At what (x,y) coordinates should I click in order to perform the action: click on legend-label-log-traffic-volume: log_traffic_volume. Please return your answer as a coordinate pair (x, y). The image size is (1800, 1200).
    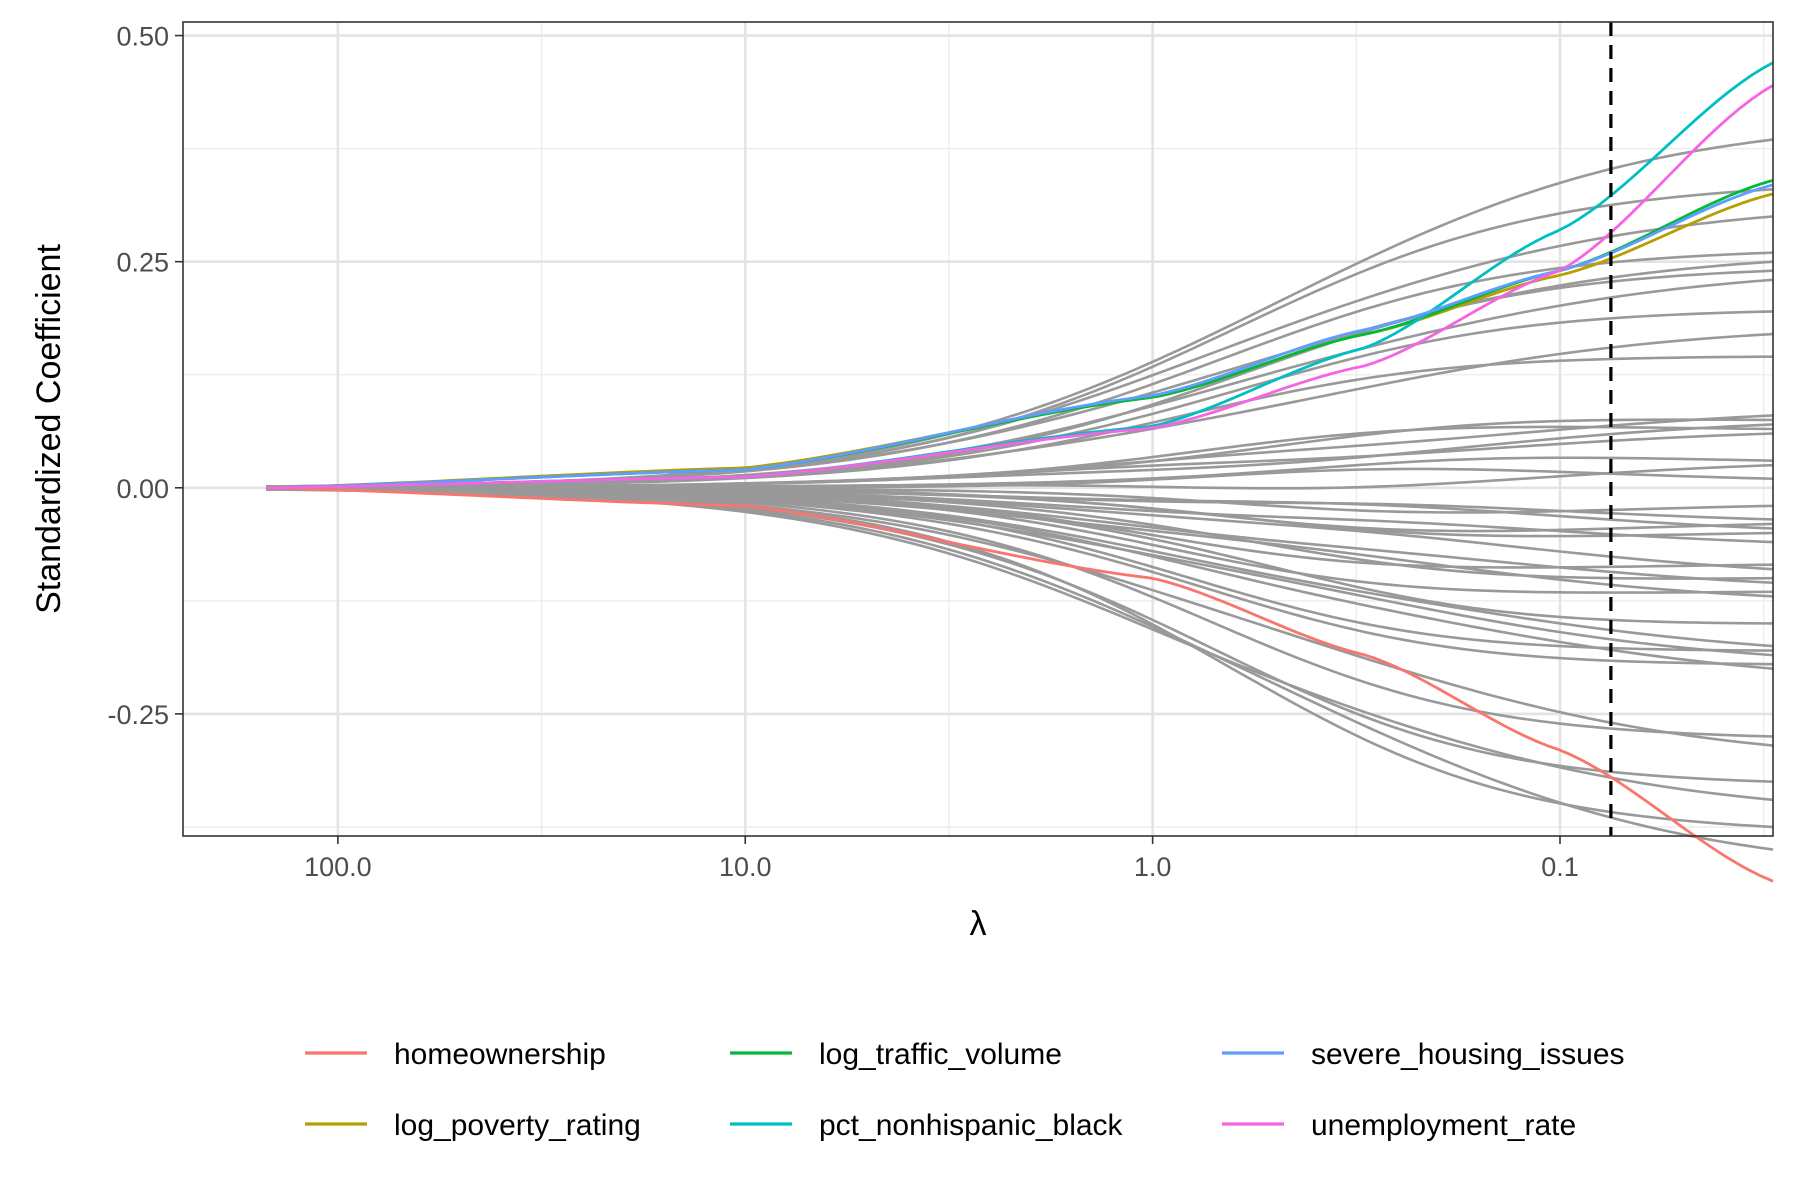
    Looking at the image, I should click on (940, 1054).